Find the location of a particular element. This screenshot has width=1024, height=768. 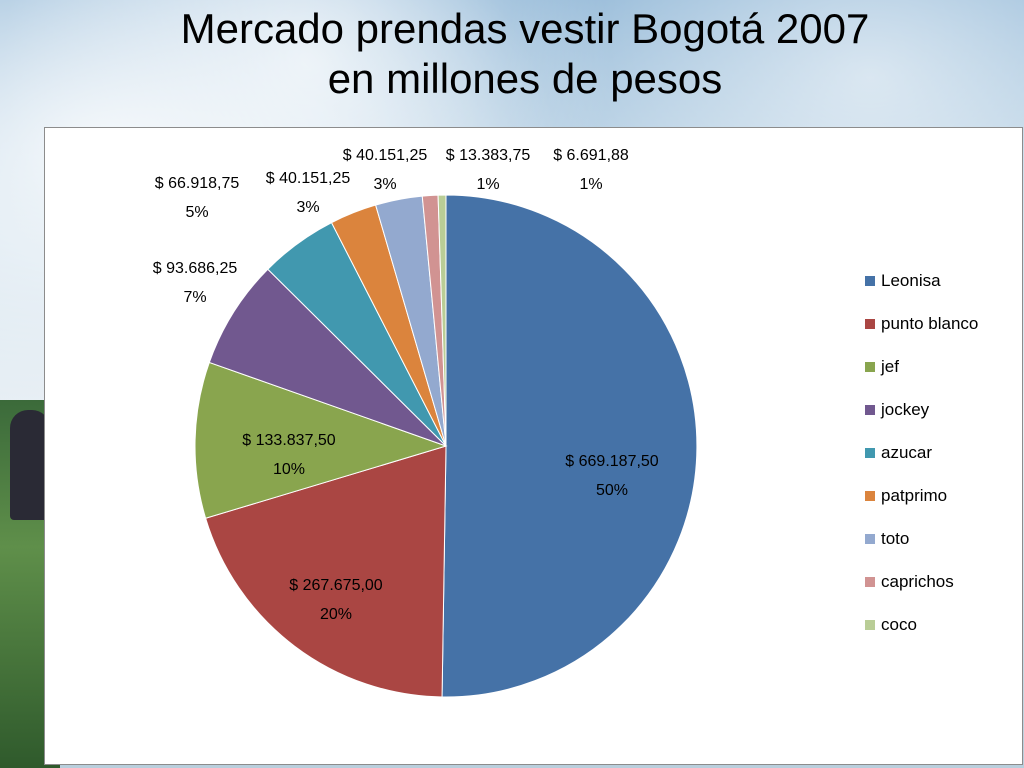

data-label-percent-3: 7% is located at coordinates (194, 297).